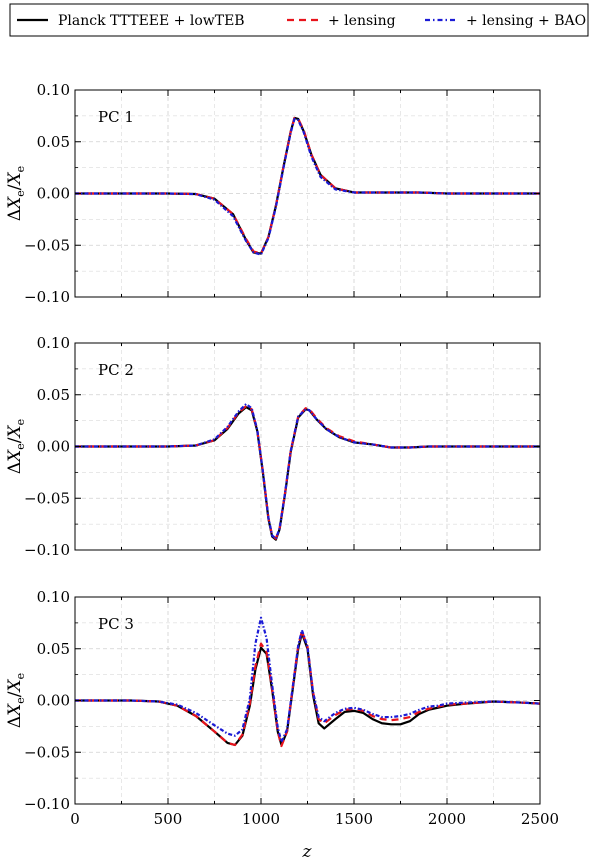  Describe the element at coordinates (116, 624) in the screenshot. I see `panel-label: PC 3` at that location.